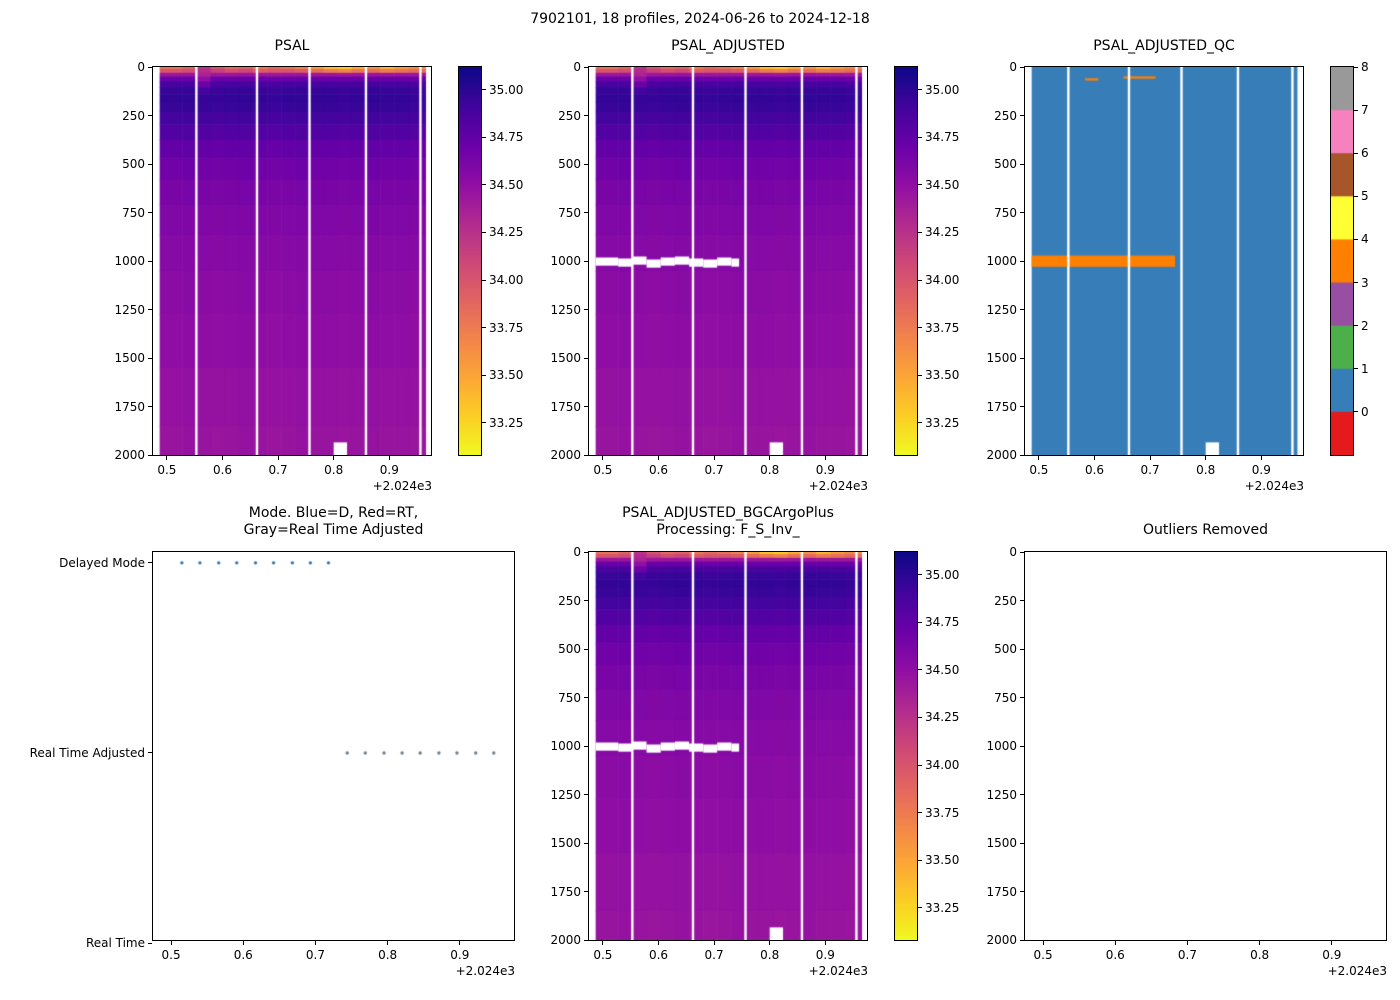 This screenshot has height=1000, width=1400. Describe the element at coordinates (506, 232) in the screenshot. I see `colorbar-tick-label: 34.25` at that location.